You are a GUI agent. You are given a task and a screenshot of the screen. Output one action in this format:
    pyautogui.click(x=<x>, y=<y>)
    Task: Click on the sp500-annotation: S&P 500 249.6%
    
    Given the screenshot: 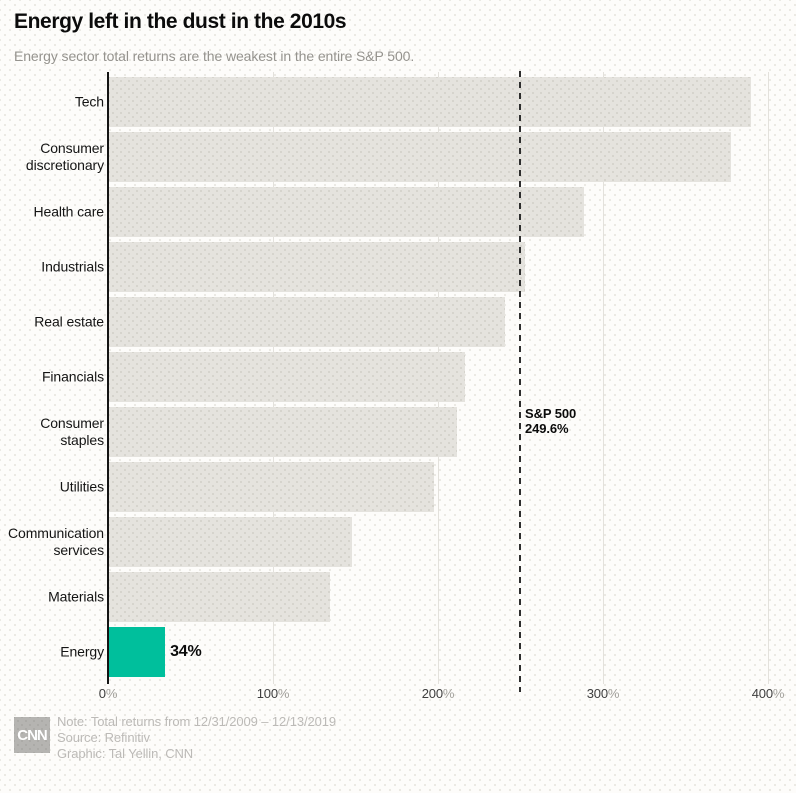 What is the action you would take?
    pyautogui.click(x=550, y=421)
    